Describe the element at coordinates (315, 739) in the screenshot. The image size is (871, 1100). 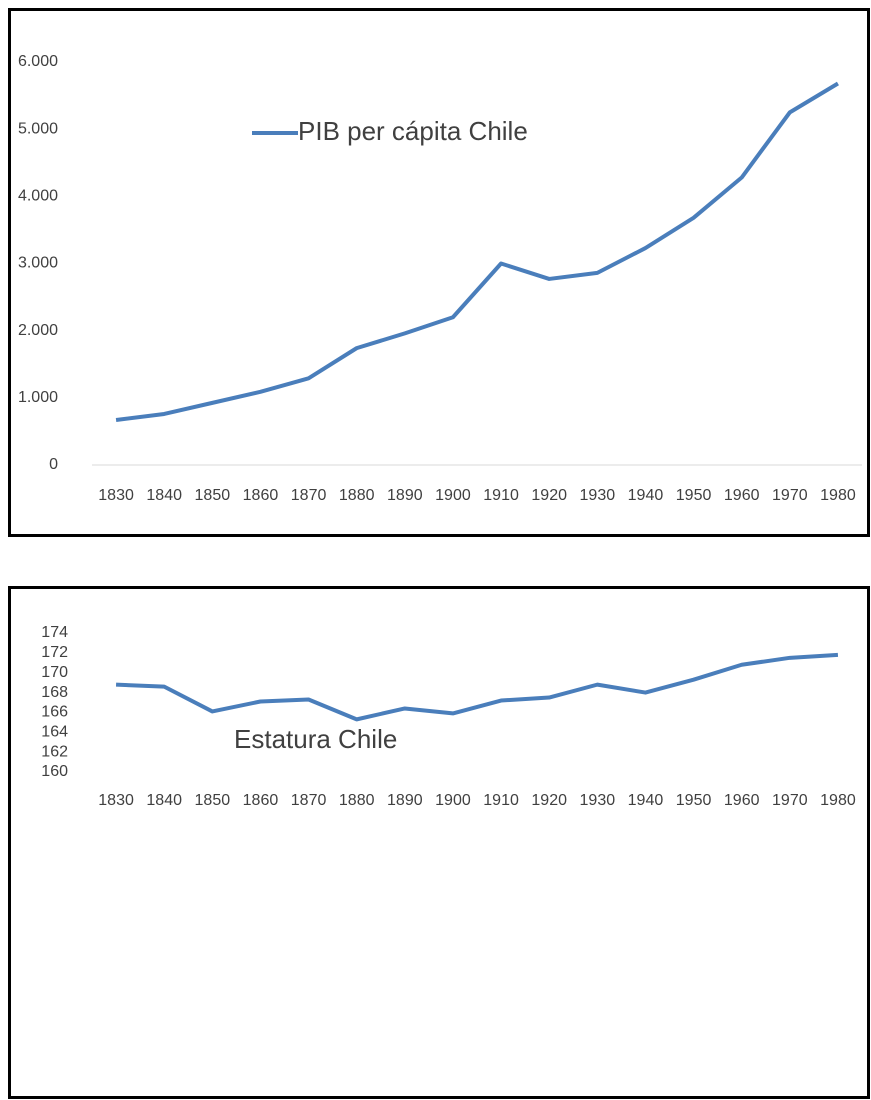
I see `chart-title: Estatura Chile` at that location.